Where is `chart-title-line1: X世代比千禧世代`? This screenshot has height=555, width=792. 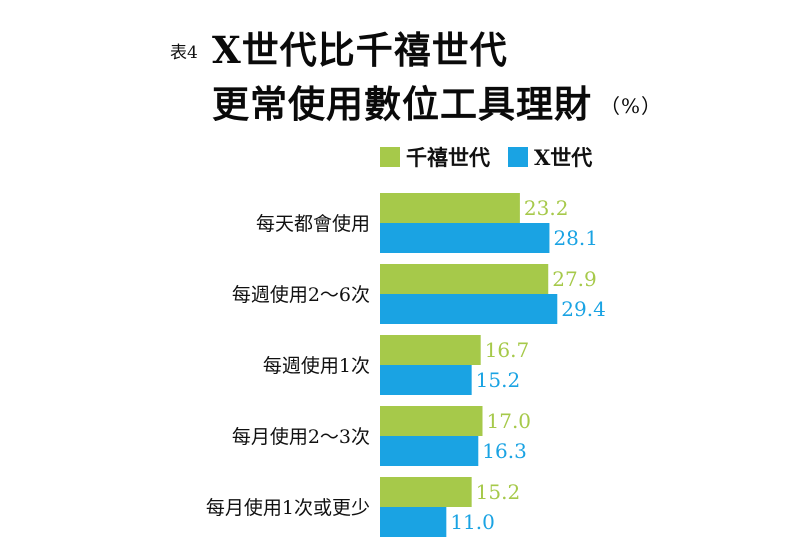
chart-title-line1: X世代比千禧世代 is located at coordinates (360, 50).